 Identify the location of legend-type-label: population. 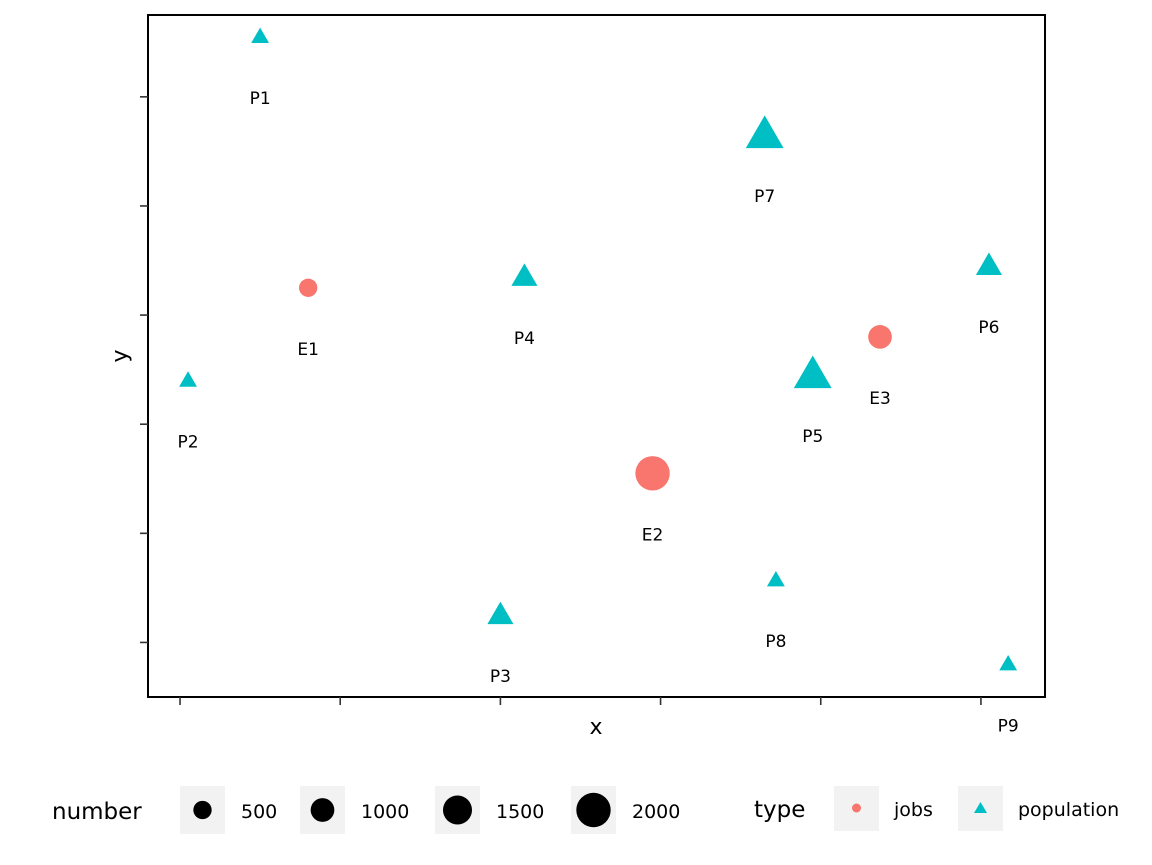
(1068, 810).